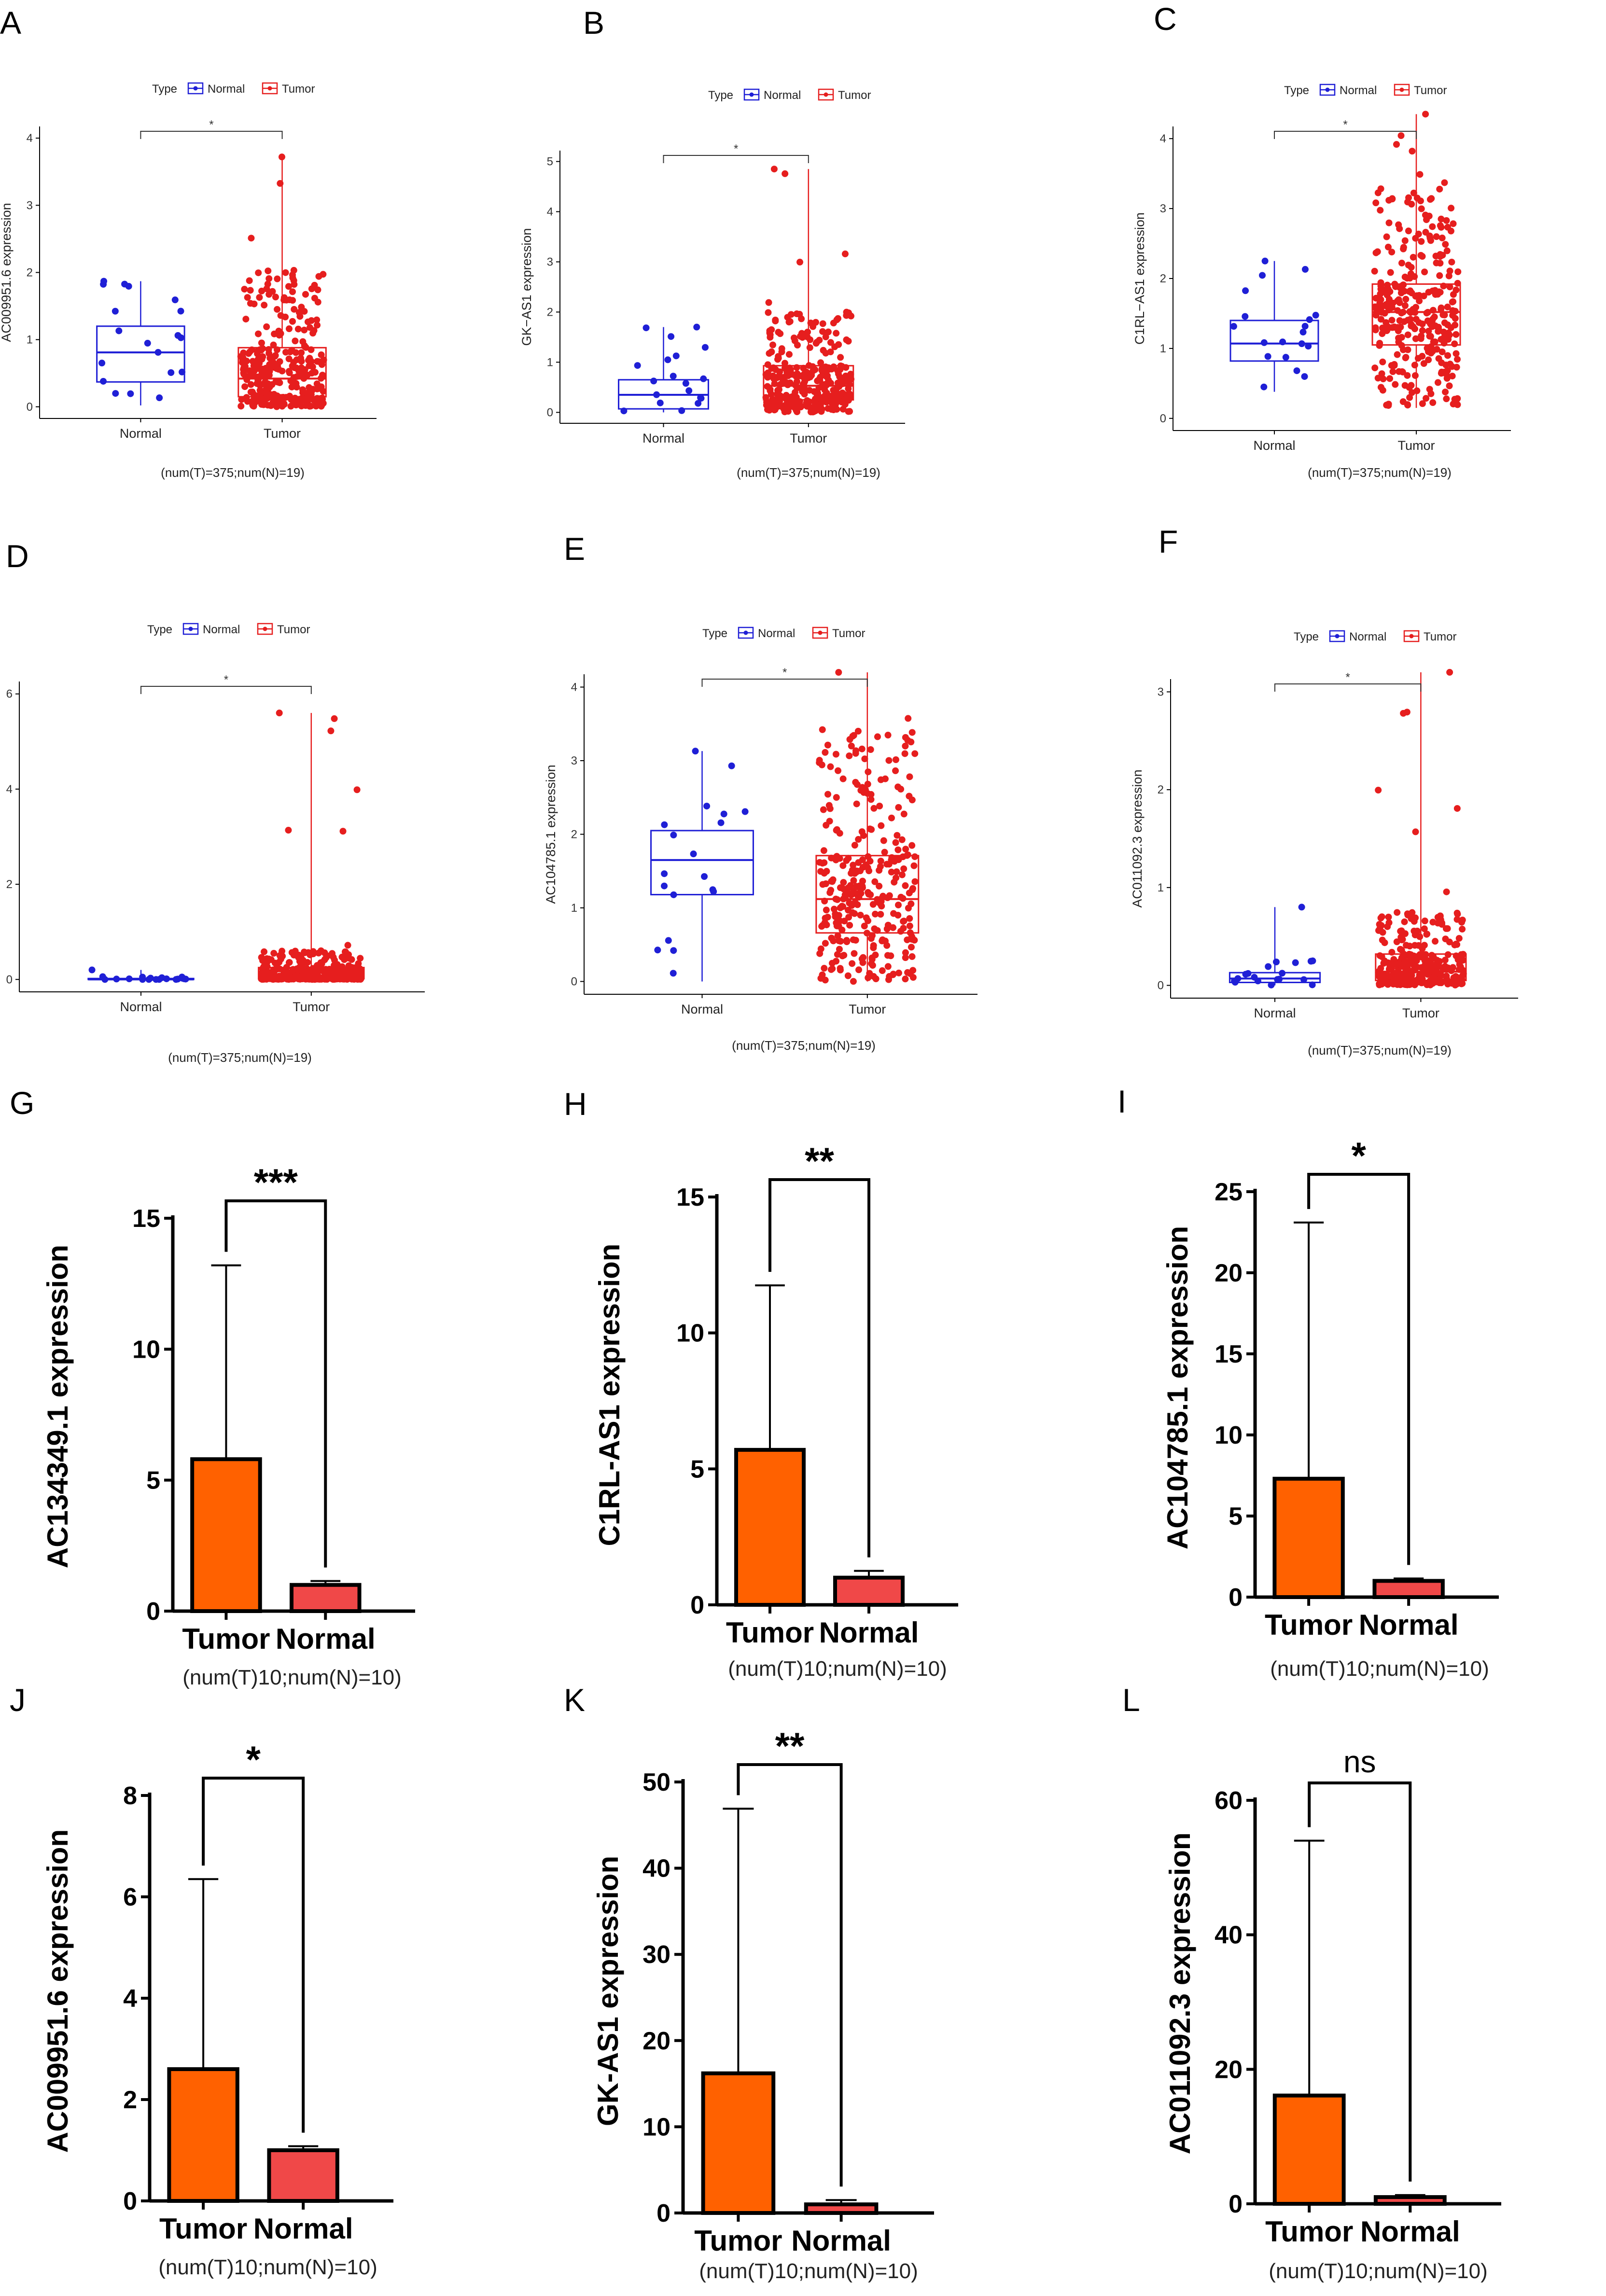 This screenshot has height=2296, width=1606. What do you see at coordinates (854, 95) in the screenshot?
I see `legend-label-tumor: Tumor` at bounding box center [854, 95].